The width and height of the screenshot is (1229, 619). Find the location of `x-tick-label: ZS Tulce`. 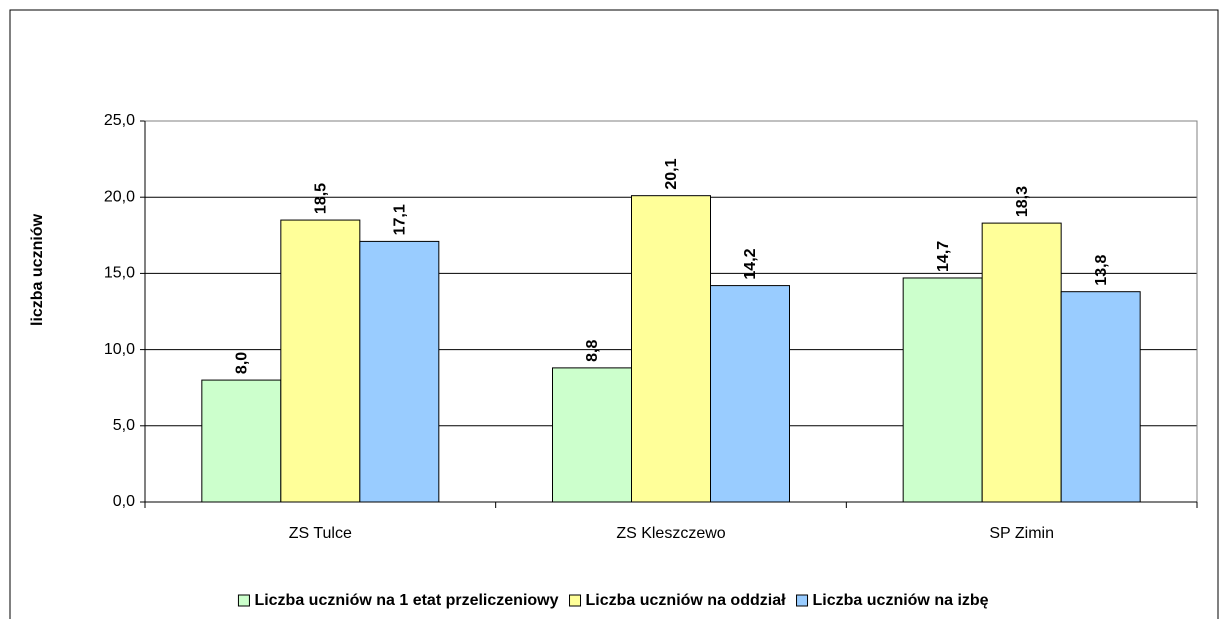

x-tick-label: ZS Tulce is located at coordinates (320, 533).